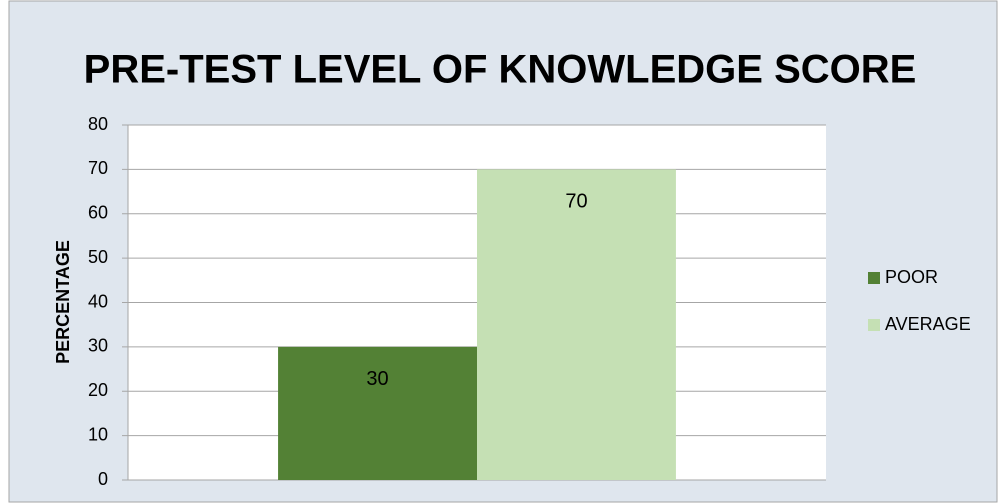  What do you see at coordinates (103, 479) in the screenshot?
I see `y-tick-label: 0` at bounding box center [103, 479].